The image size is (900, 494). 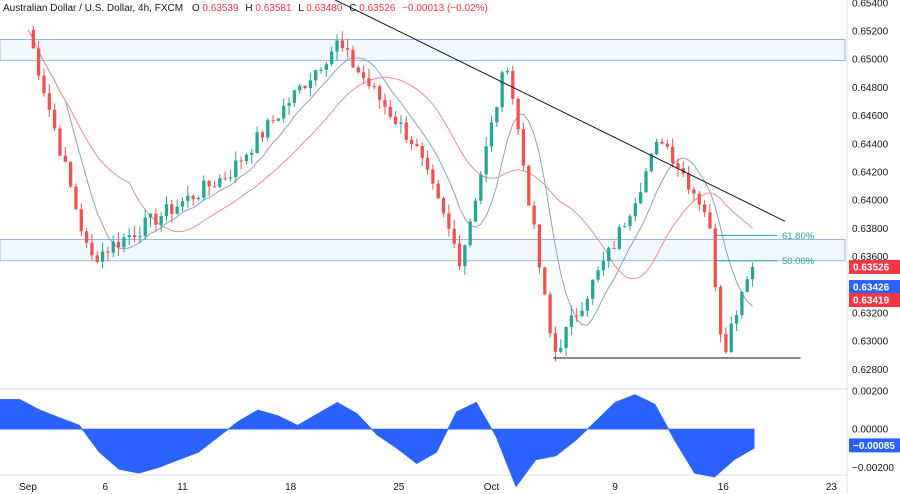 What do you see at coordinates (870, 257) in the screenshot?
I see `price-tick-label: 0.63600` at bounding box center [870, 257].